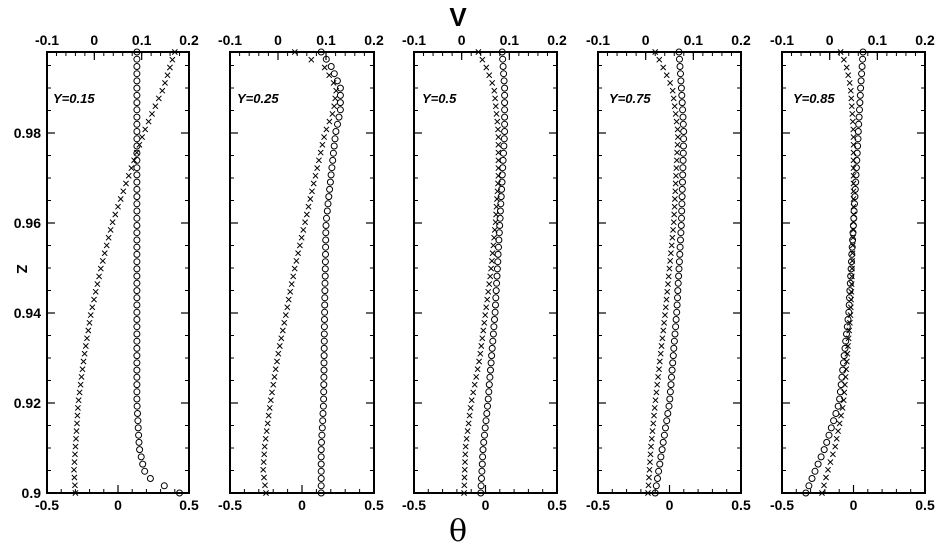 The width and height of the screenshot is (940, 546). I want to click on bottom-tick-label: -0.5, so click(598, 505).